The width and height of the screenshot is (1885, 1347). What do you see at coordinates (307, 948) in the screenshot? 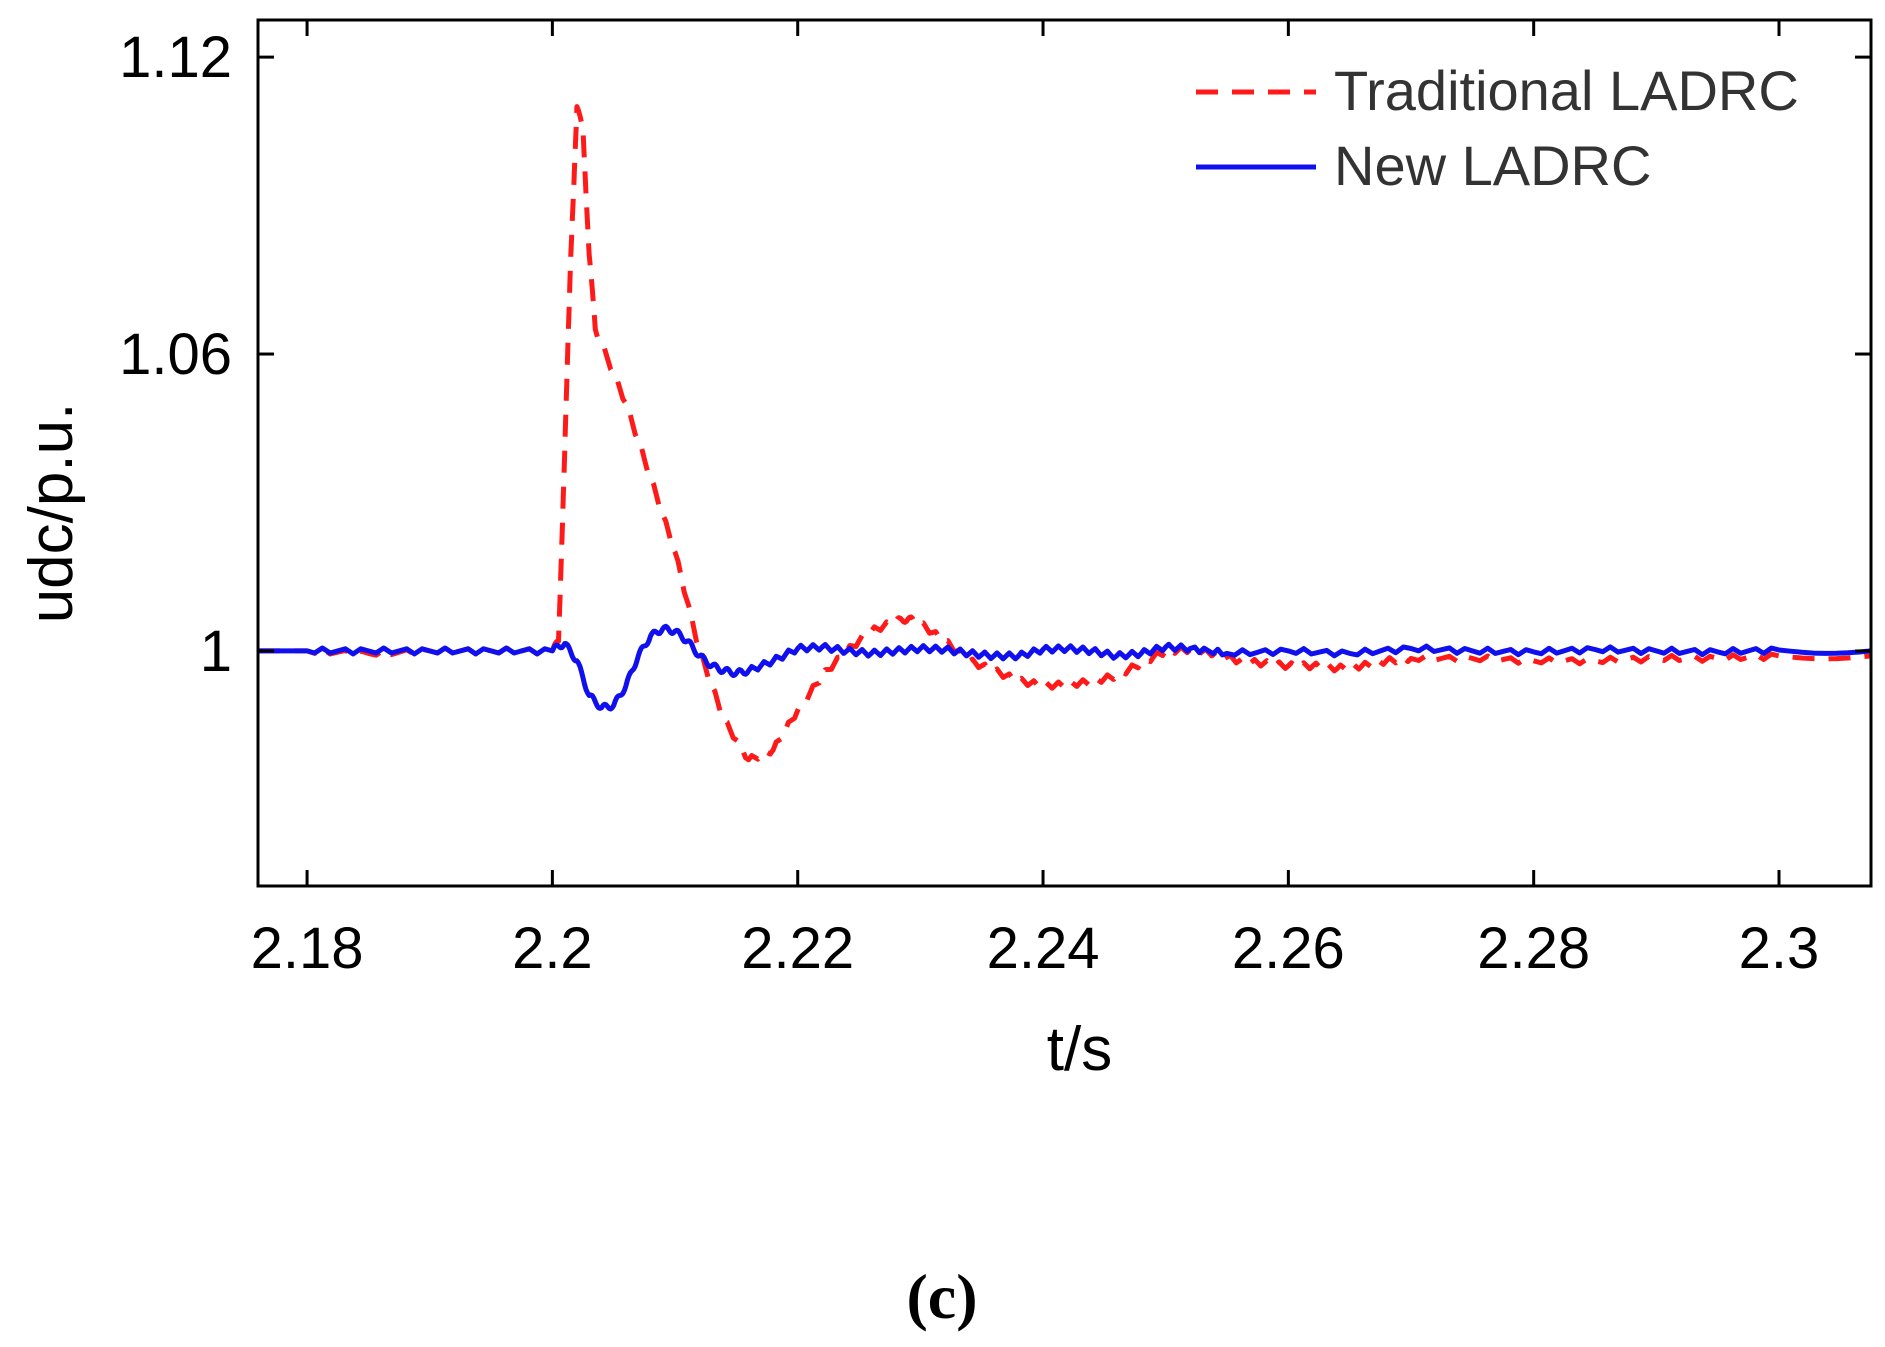
I see `x-tick-label: 2.18` at bounding box center [307, 948].